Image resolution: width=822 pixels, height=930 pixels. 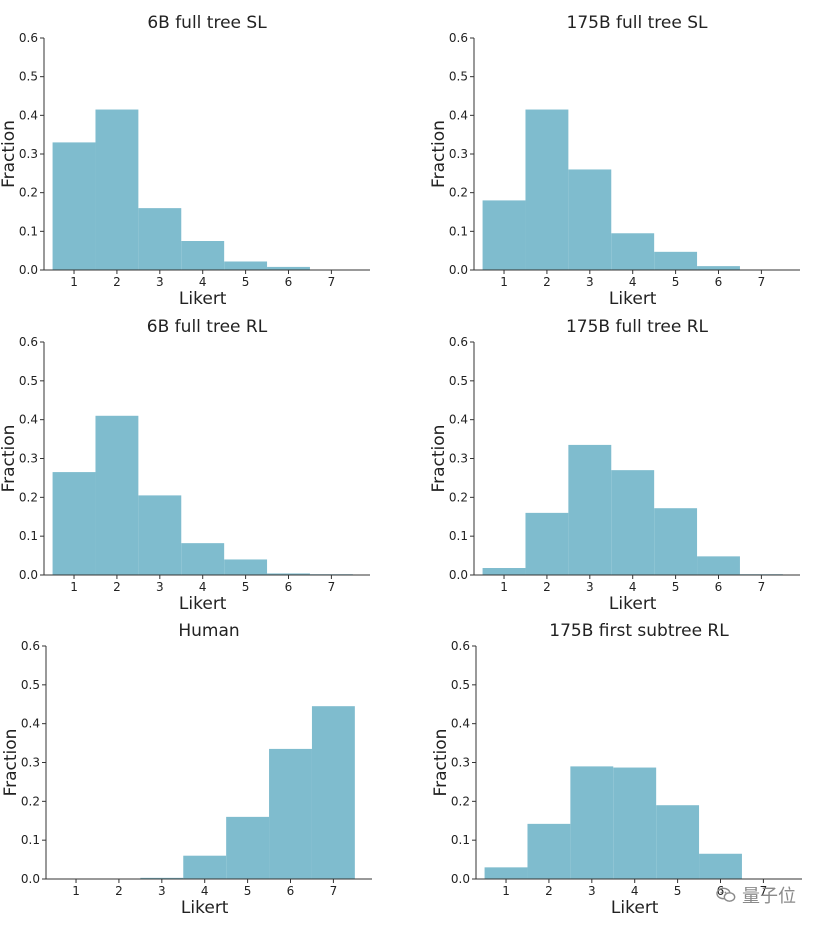 What do you see at coordinates (639, 631) in the screenshot?
I see `chart-title: 175B first subtree RL` at bounding box center [639, 631].